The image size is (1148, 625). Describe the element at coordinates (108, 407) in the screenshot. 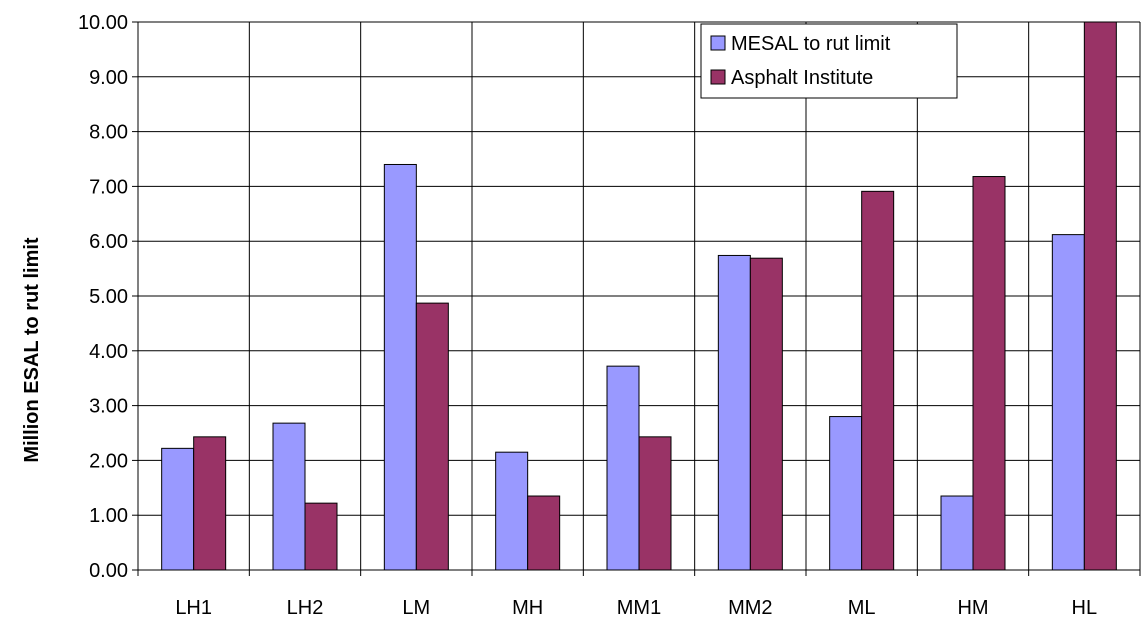

I see `y-tick-label: 3.00` at that location.